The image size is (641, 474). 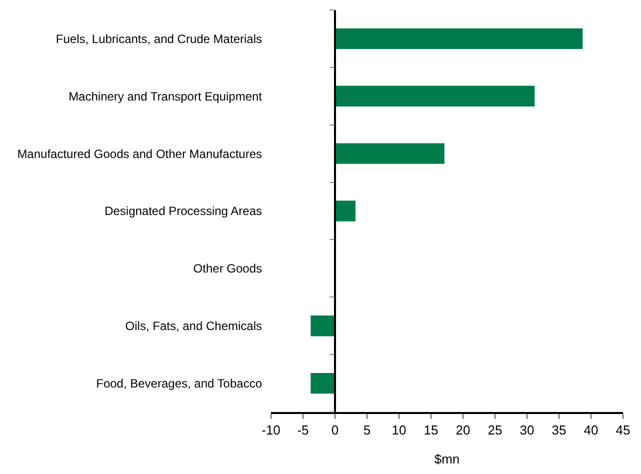 What do you see at coordinates (367, 430) in the screenshot?
I see `x-tick-label: 5` at bounding box center [367, 430].